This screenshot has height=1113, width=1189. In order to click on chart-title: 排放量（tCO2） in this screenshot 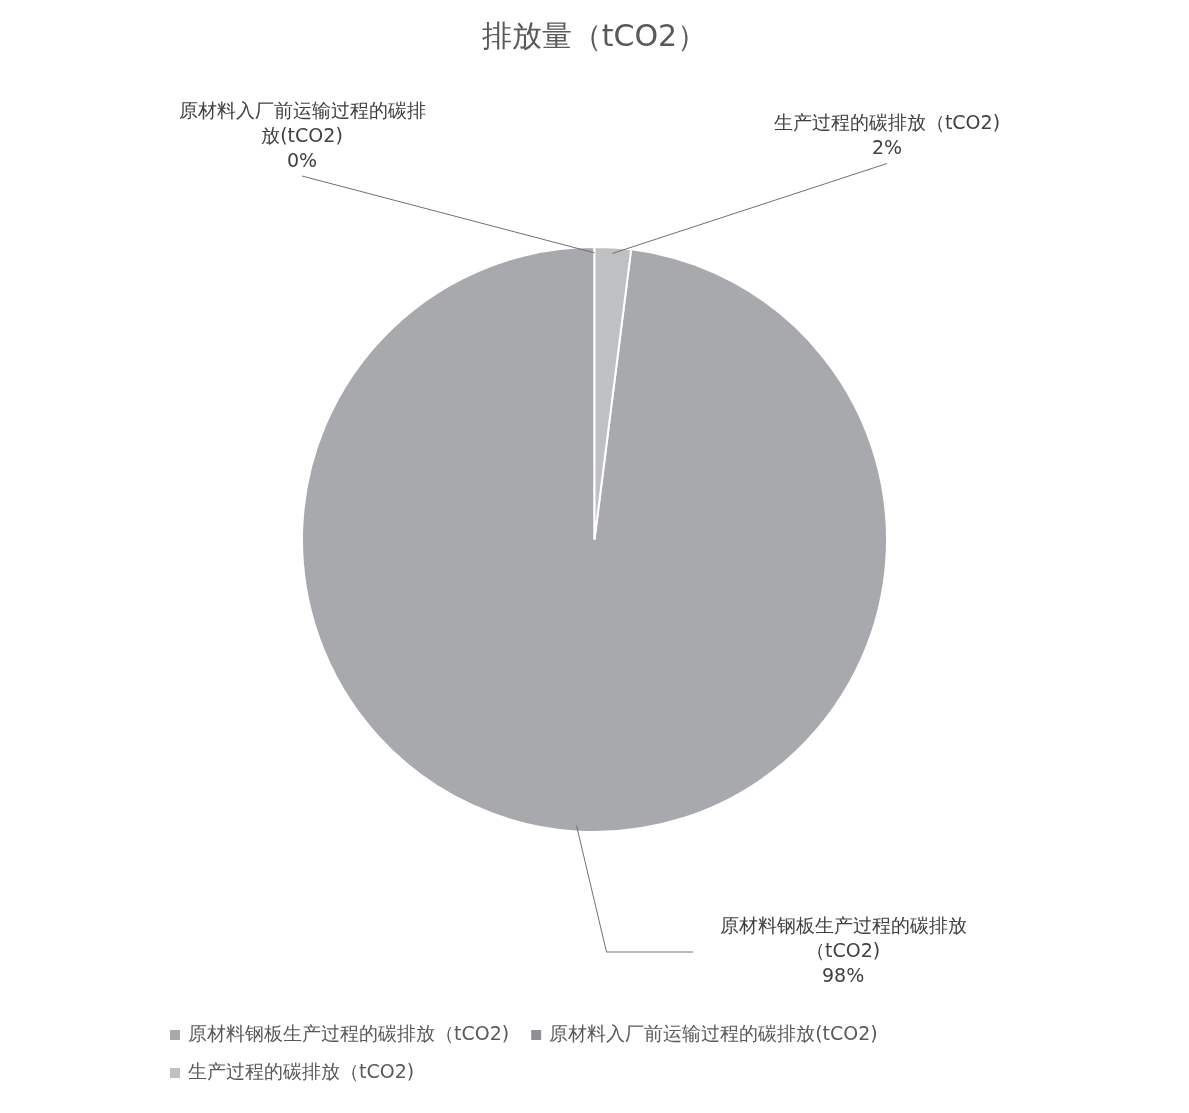, I will do `click(594, 35)`.